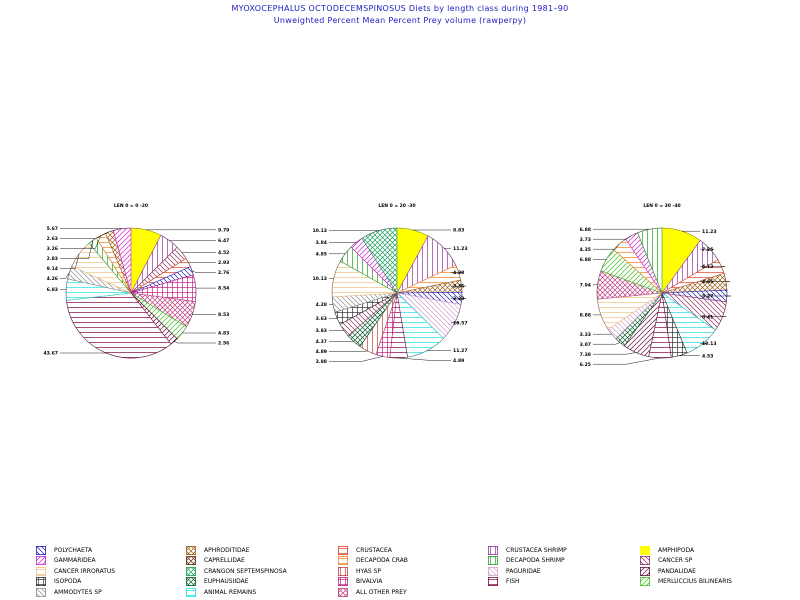 This screenshot has width=800, height=600. What do you see at coordinates (661, 206) in the screenshot?
I see `pie-title: LEN 0 = 30 -40` at bounding box center [661, 206].